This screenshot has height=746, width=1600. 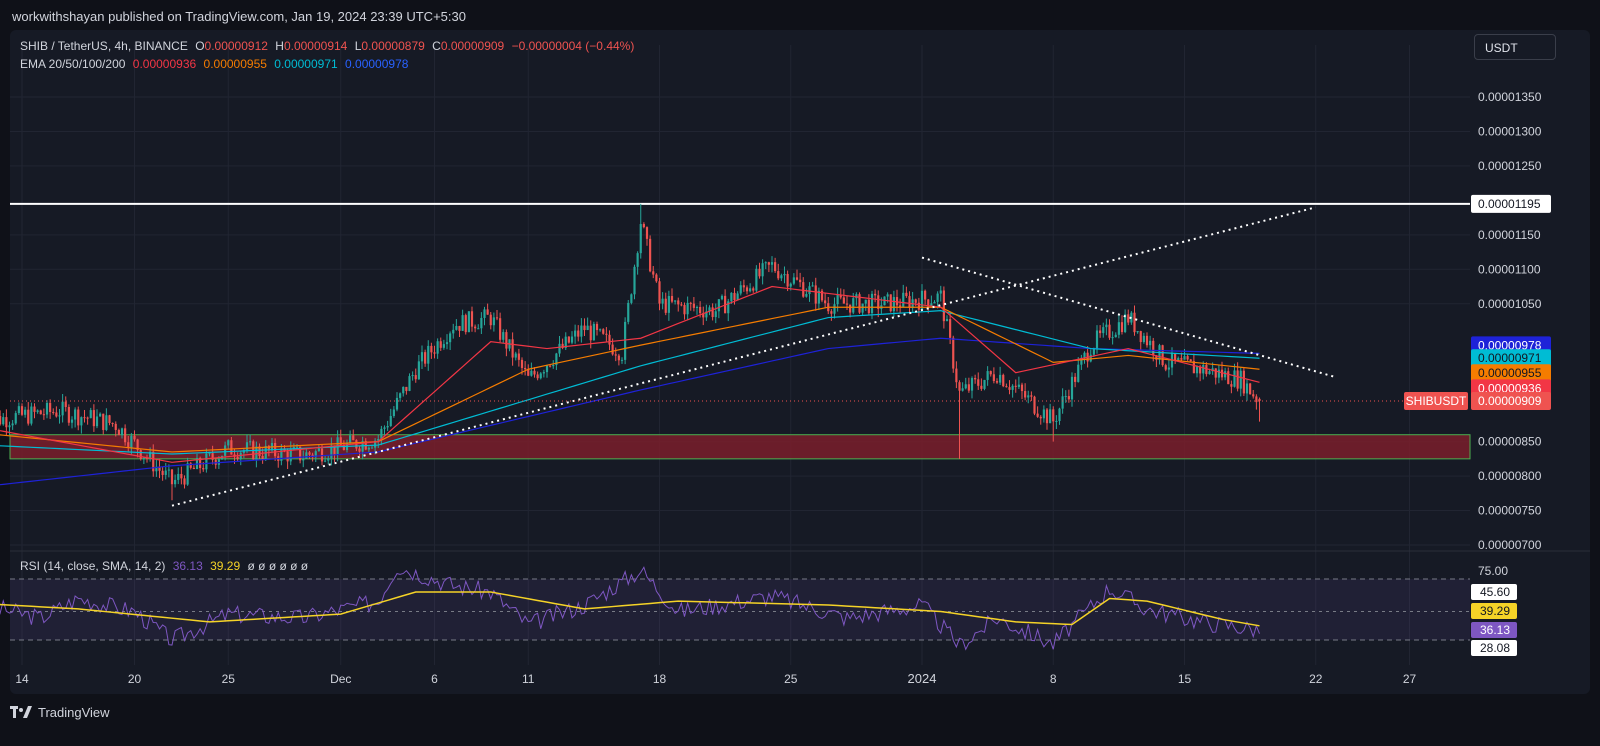 I want to click on low-label: L, so click(x=358, y=46).